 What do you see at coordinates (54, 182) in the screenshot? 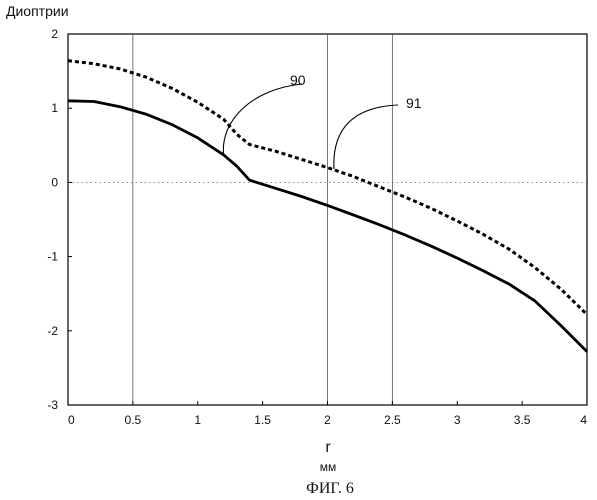
I see `y-tick-label: 0` at bounding box center [54, 182].